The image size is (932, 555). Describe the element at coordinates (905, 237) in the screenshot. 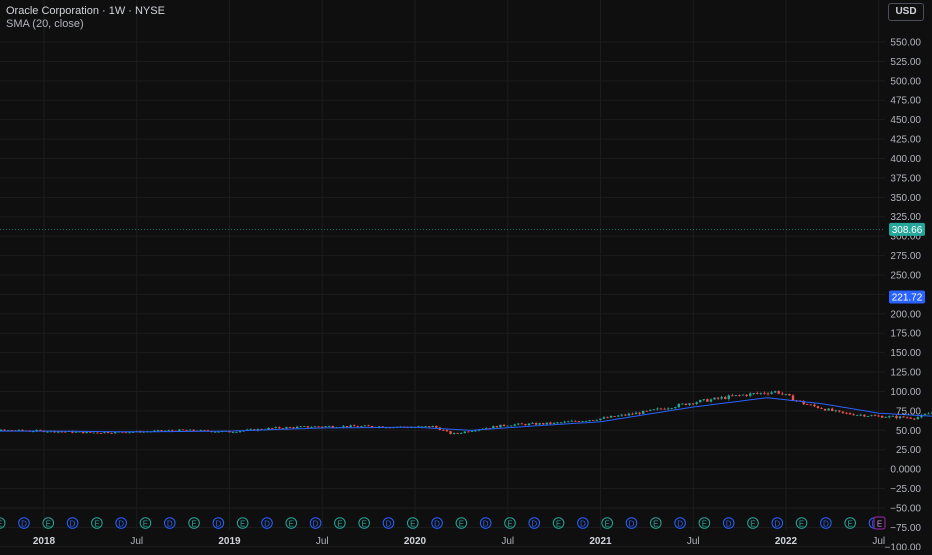

I see `y-tick-label: 300.00` at that location.